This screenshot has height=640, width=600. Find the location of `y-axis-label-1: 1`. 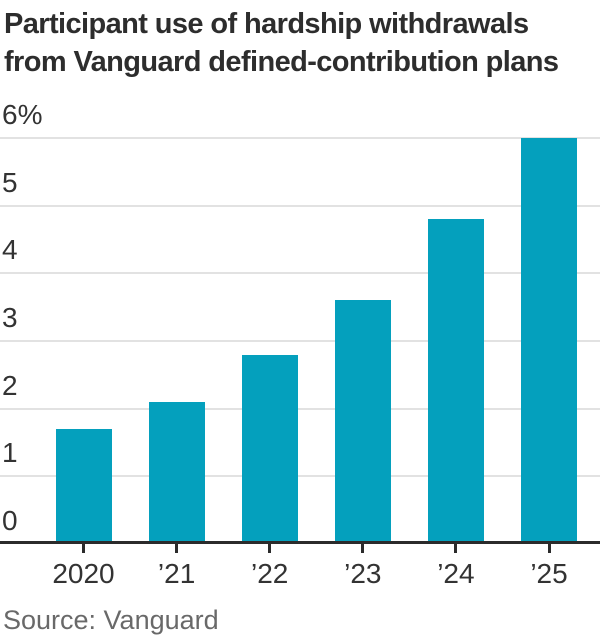

y-axis-label-1: 1 is located at coordinates (10, 453).